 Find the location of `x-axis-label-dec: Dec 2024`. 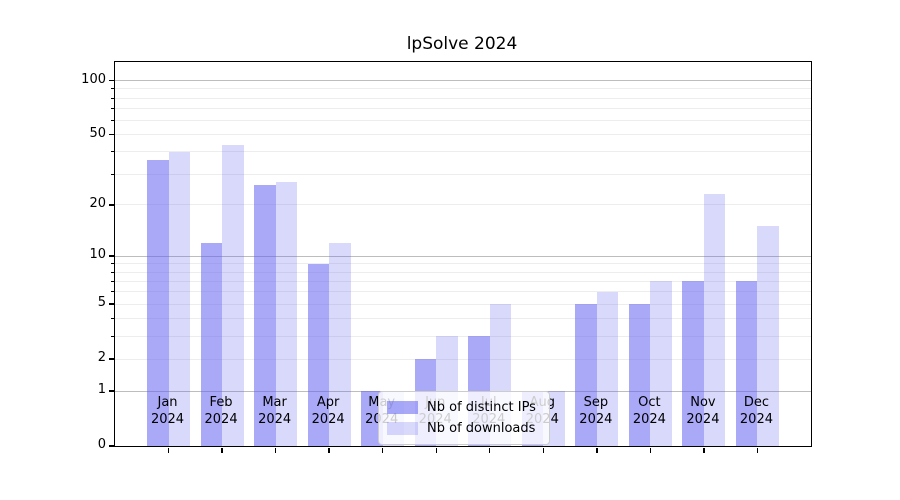

x-axis-label-dec: Dec 2024 is located at coordinates (756, 411).